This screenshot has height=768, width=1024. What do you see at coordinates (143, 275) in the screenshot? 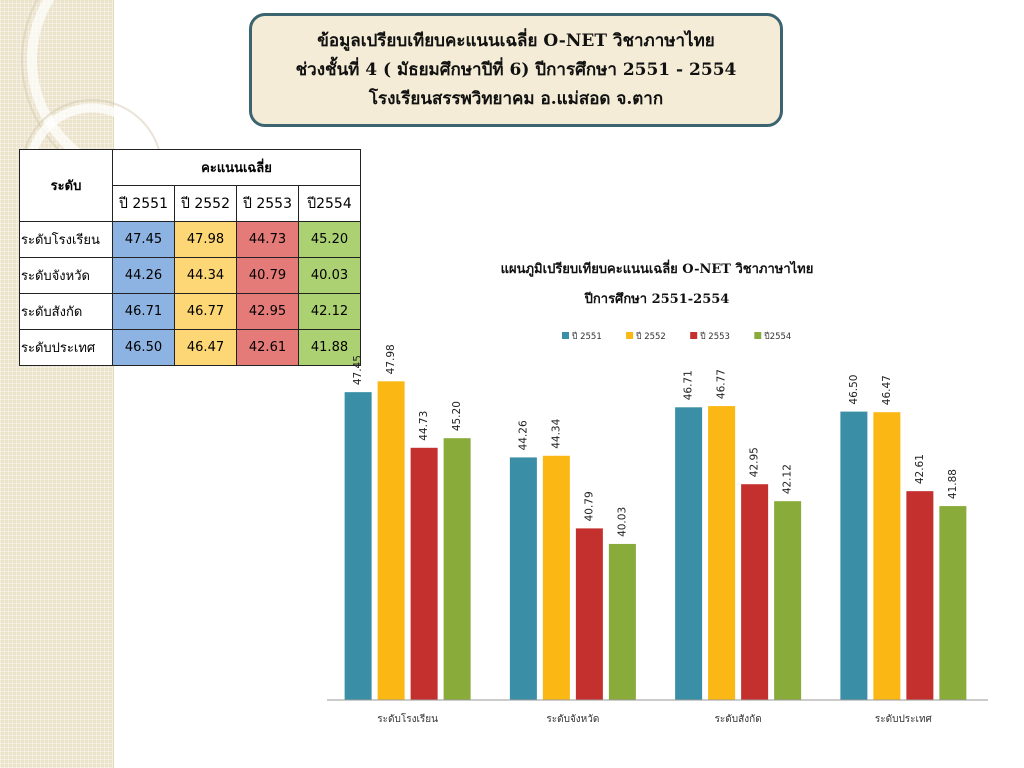
I see `score-cell: 44.26` at bounding box center [143, 275].